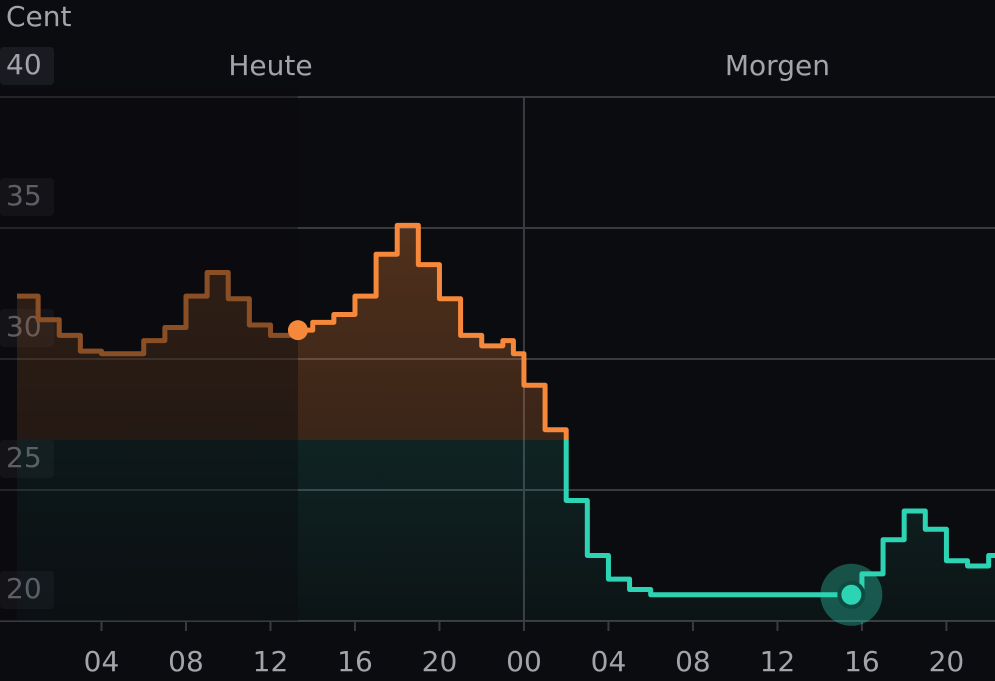 Image resolution: width=995 pixels, height=681 pixels. What do you see at coordinates (524, 661) in the screenshot?
I see `x-tick-label: 00` at bounding box center [524, 661].